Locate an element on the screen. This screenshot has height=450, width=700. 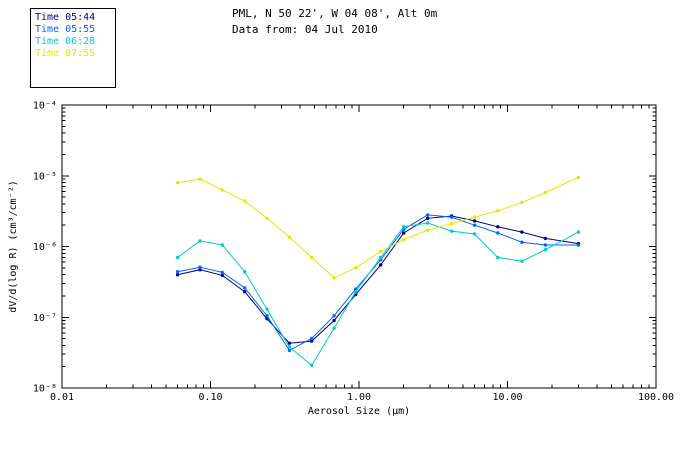
legend-entry: Time 05:55 is located at coordinates (65, 29).